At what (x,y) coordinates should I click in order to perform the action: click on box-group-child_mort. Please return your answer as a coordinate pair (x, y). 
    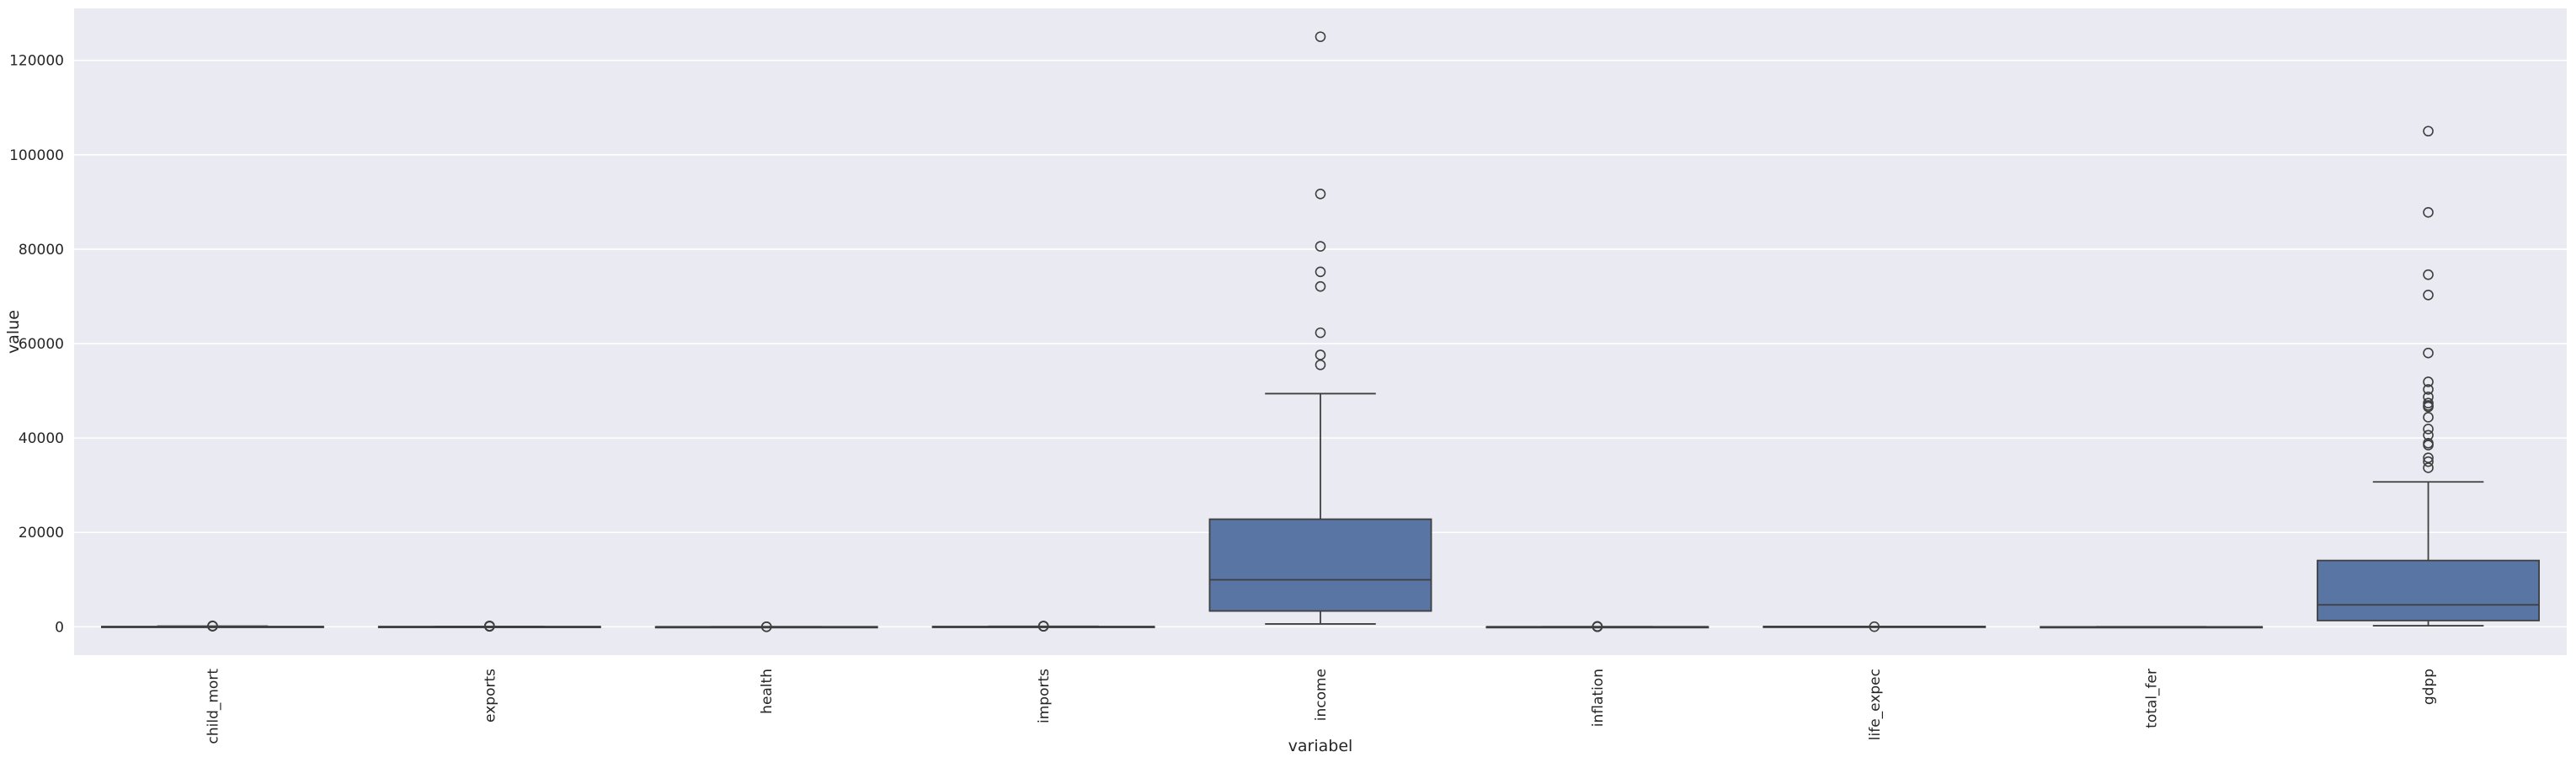
    Looking at the image, I should click on (212, 626).